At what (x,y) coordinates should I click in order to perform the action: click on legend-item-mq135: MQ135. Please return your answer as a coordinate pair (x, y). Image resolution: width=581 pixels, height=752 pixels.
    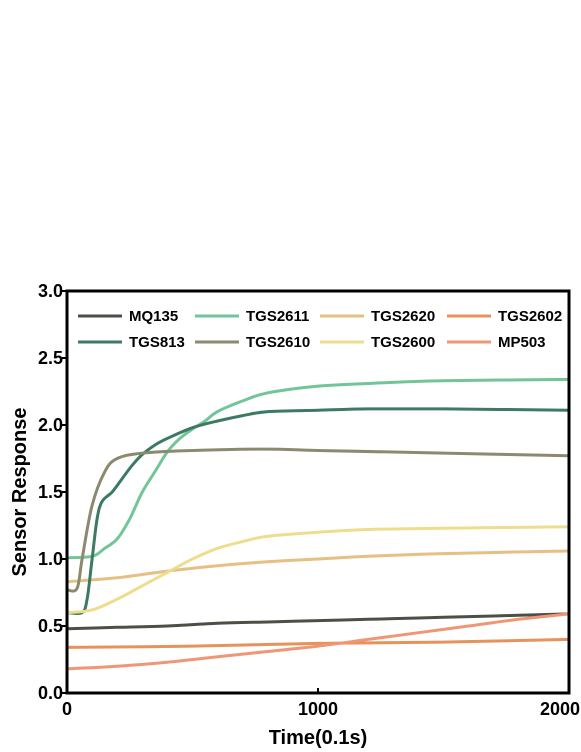
    Looking at the image, I should click on (128, 316).